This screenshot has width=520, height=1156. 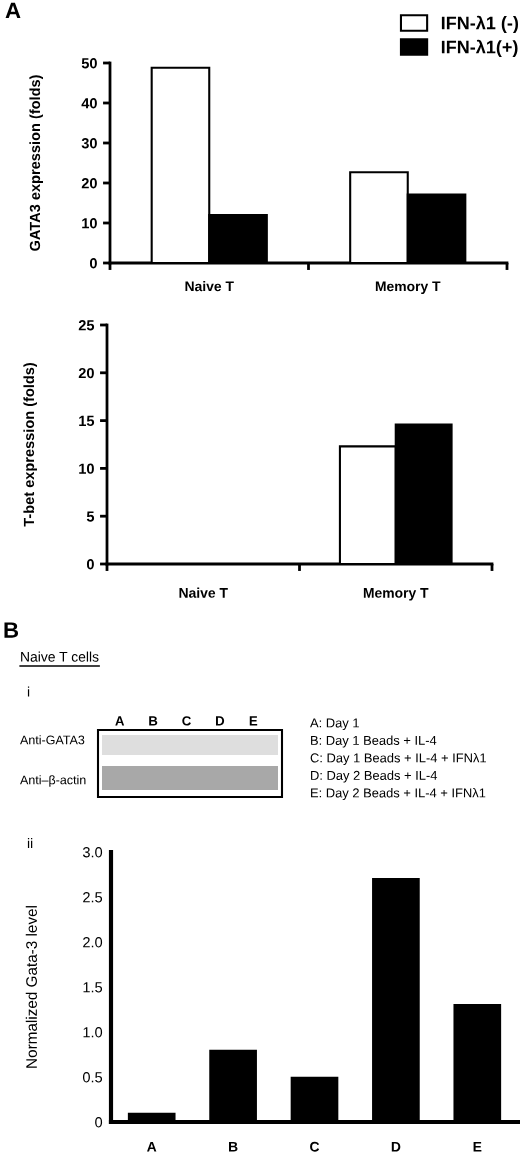 I want to click on y-tick-label: 3.0, so click(x=92, y=852).